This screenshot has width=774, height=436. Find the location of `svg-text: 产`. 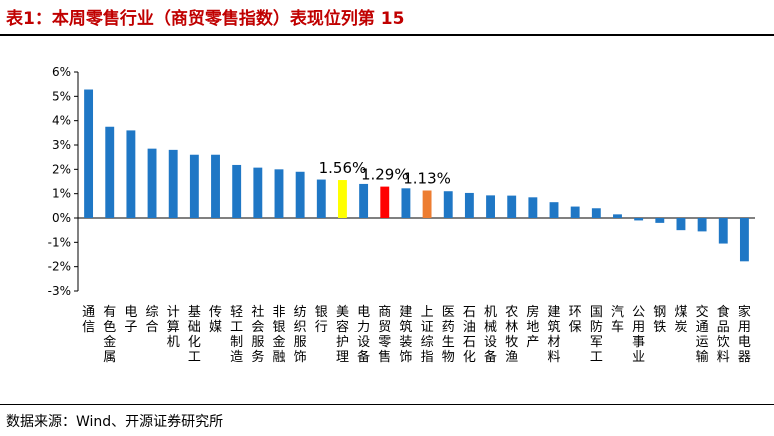

svg-text: 产 is located at coordinates (532, 342).